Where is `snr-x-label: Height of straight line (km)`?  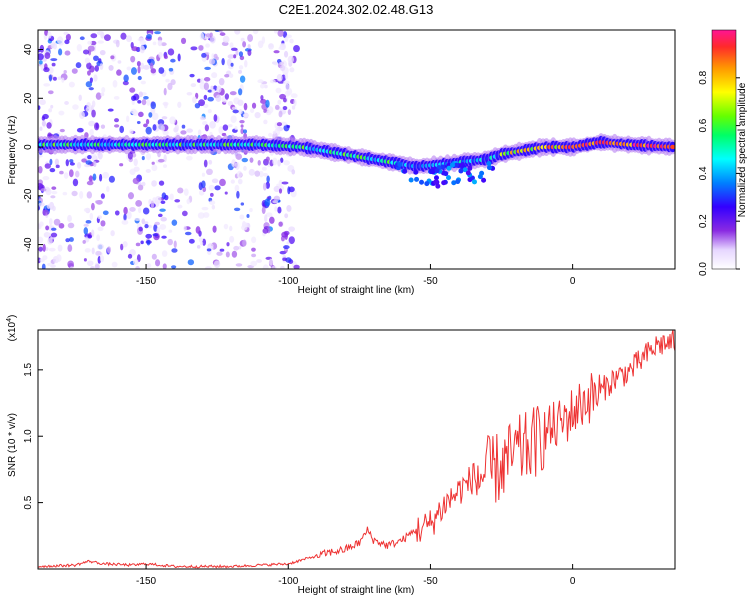
snr-x-label: Height of straight line (km) is located at coordinates (356, 590).